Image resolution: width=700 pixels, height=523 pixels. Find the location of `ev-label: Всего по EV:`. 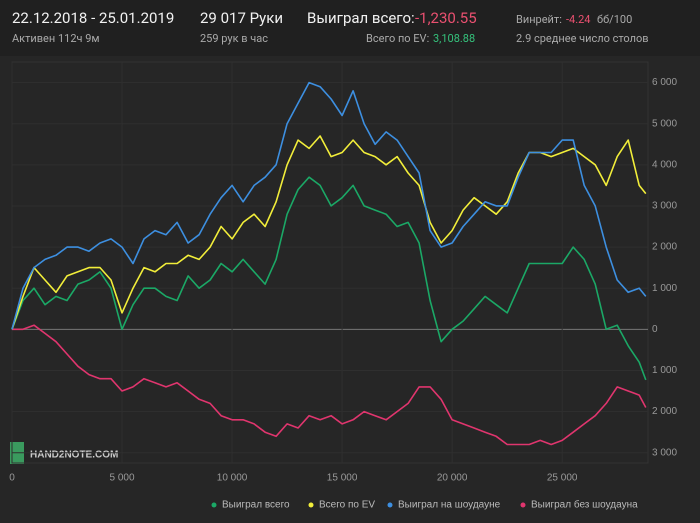

ev-label: Всего по EV: is located at coordinates (398, 38).